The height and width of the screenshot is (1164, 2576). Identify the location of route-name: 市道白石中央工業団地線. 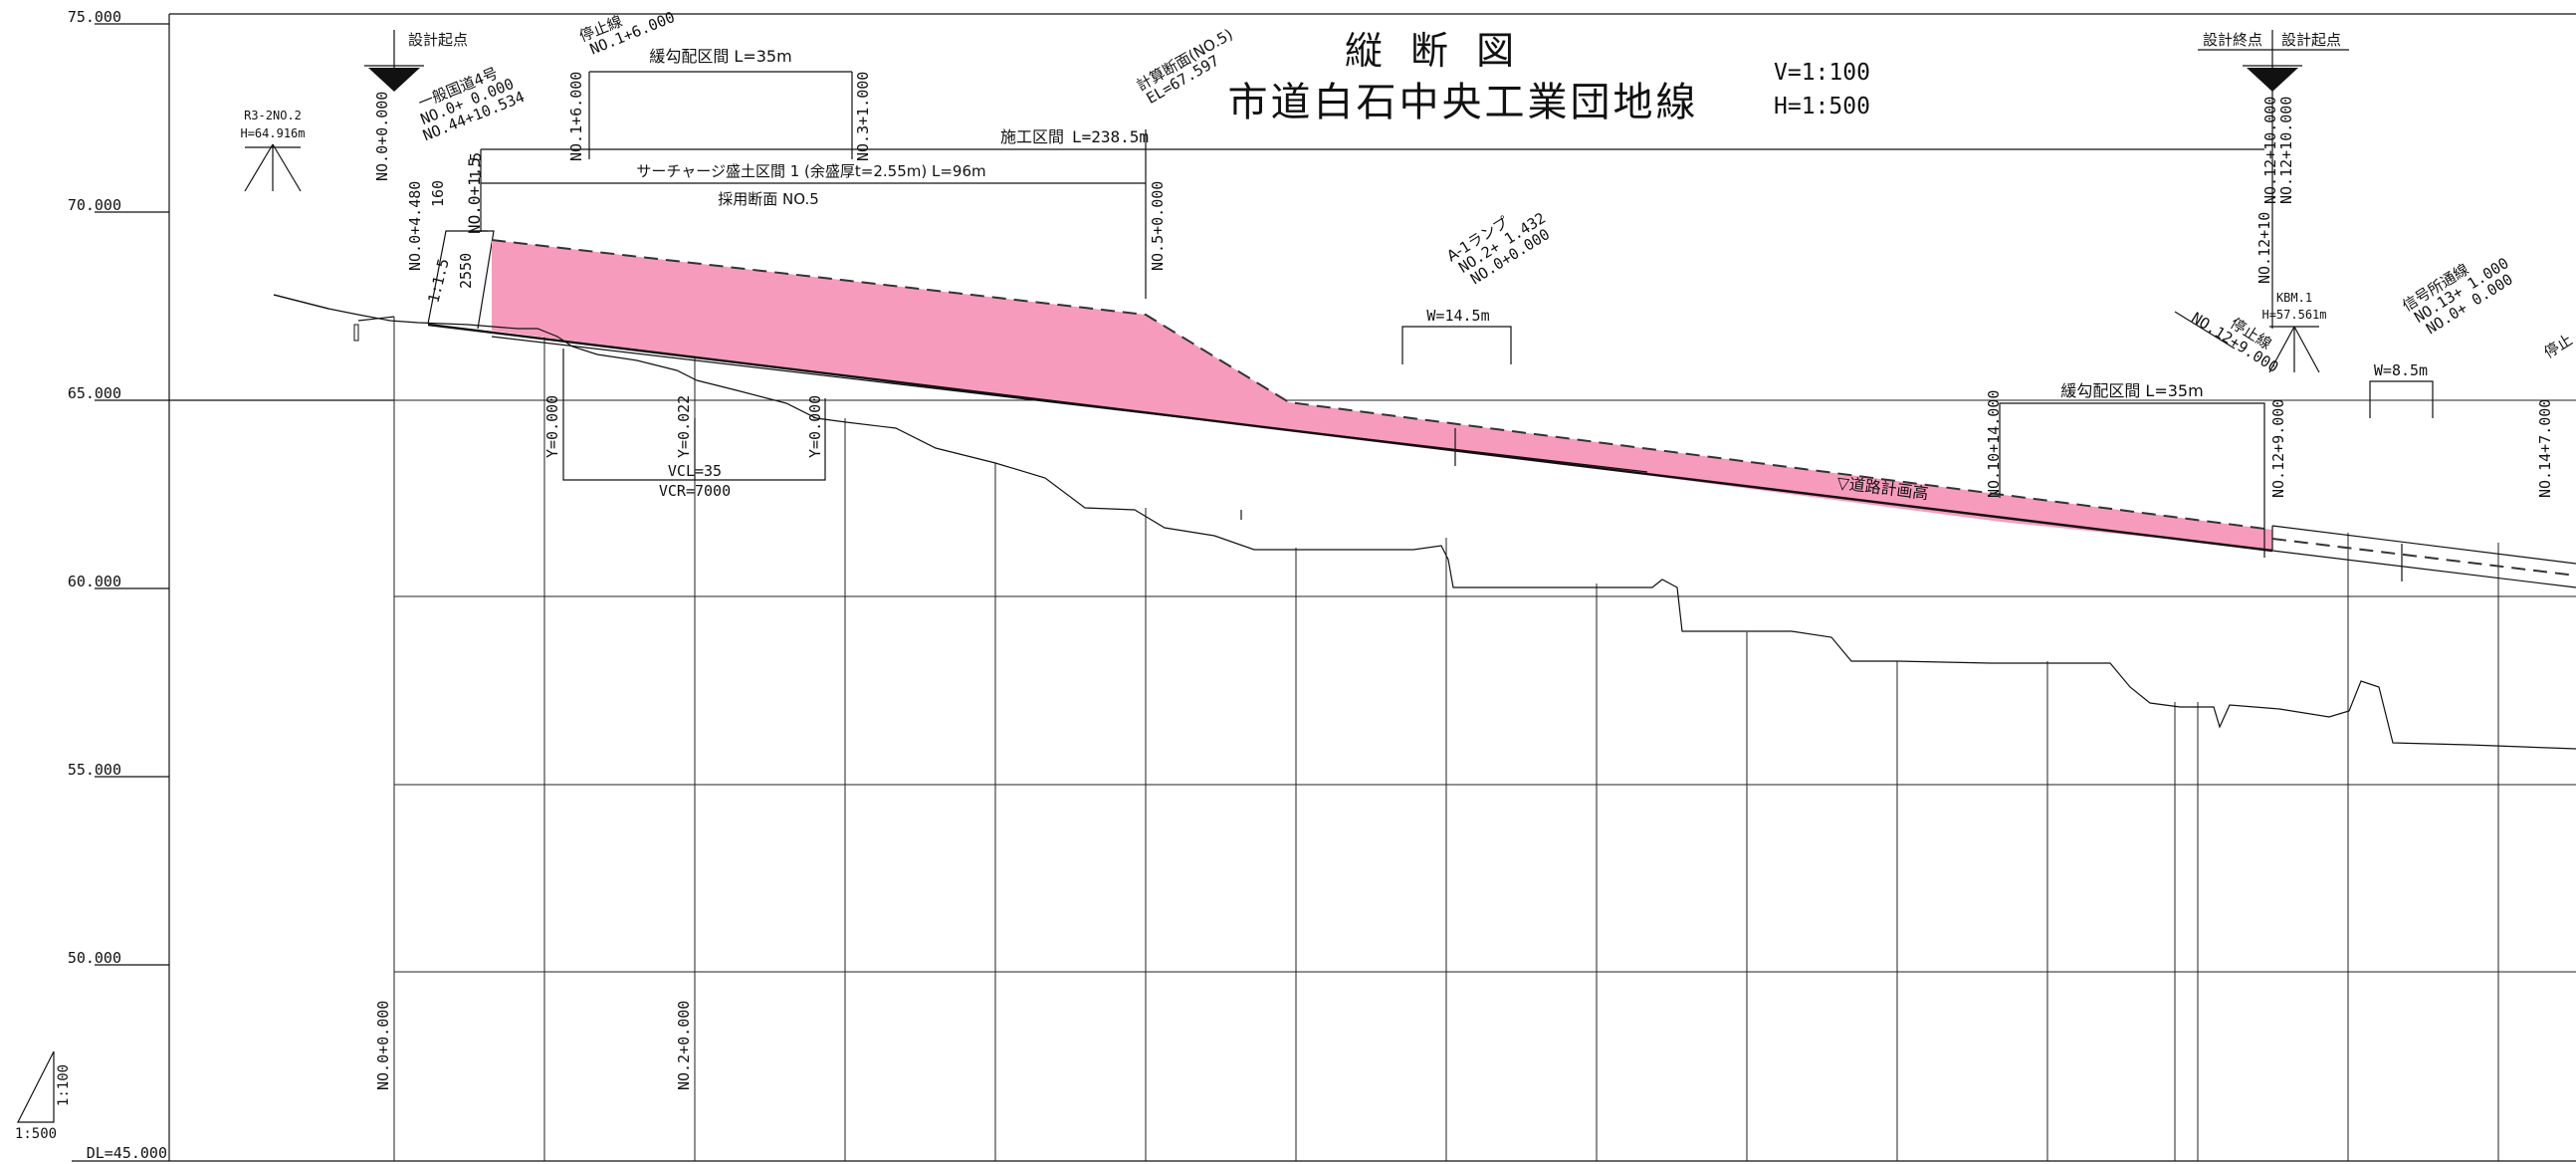
(1463, 102).